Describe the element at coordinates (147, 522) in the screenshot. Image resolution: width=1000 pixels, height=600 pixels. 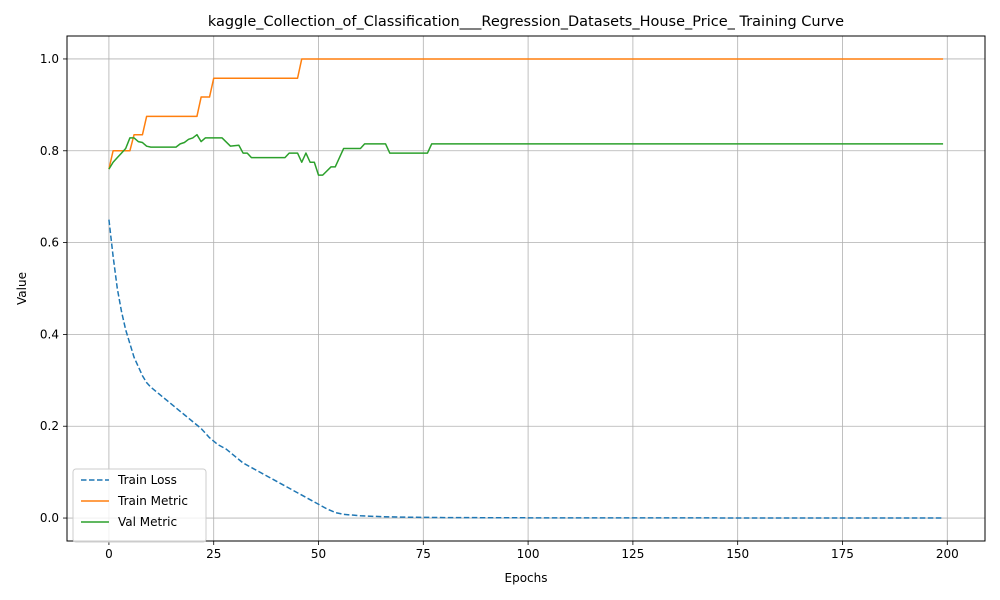
I see `legend-label-val-metric: Val Metric` at that location.